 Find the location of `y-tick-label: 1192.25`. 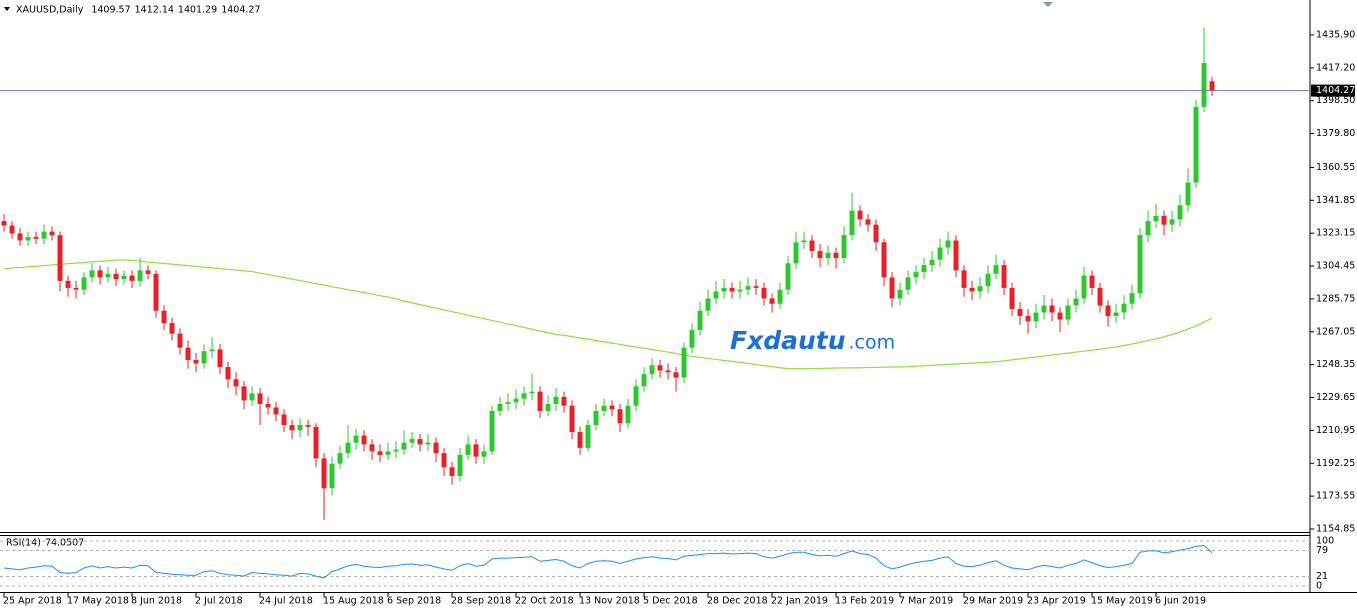

y-tick-label: 1192.25 is located at coordinates (1335, 463).